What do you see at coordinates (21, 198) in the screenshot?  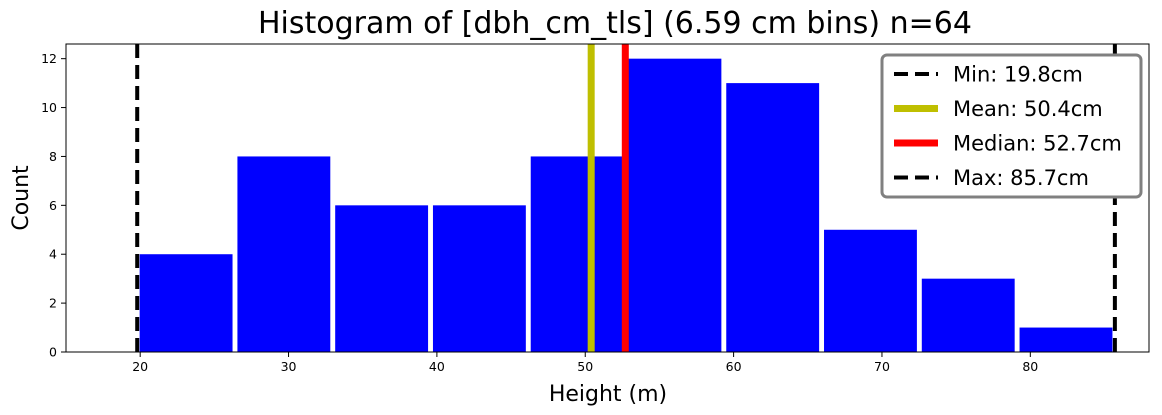 I see `y-axis-label: Count` at bounding box center [21, 198].